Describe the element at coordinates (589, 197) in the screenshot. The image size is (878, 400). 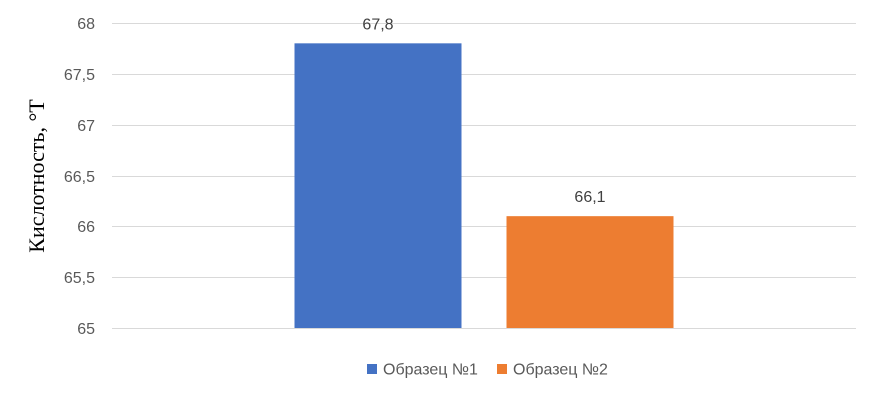
I see `data-label-series-2: 66,1` at that location.